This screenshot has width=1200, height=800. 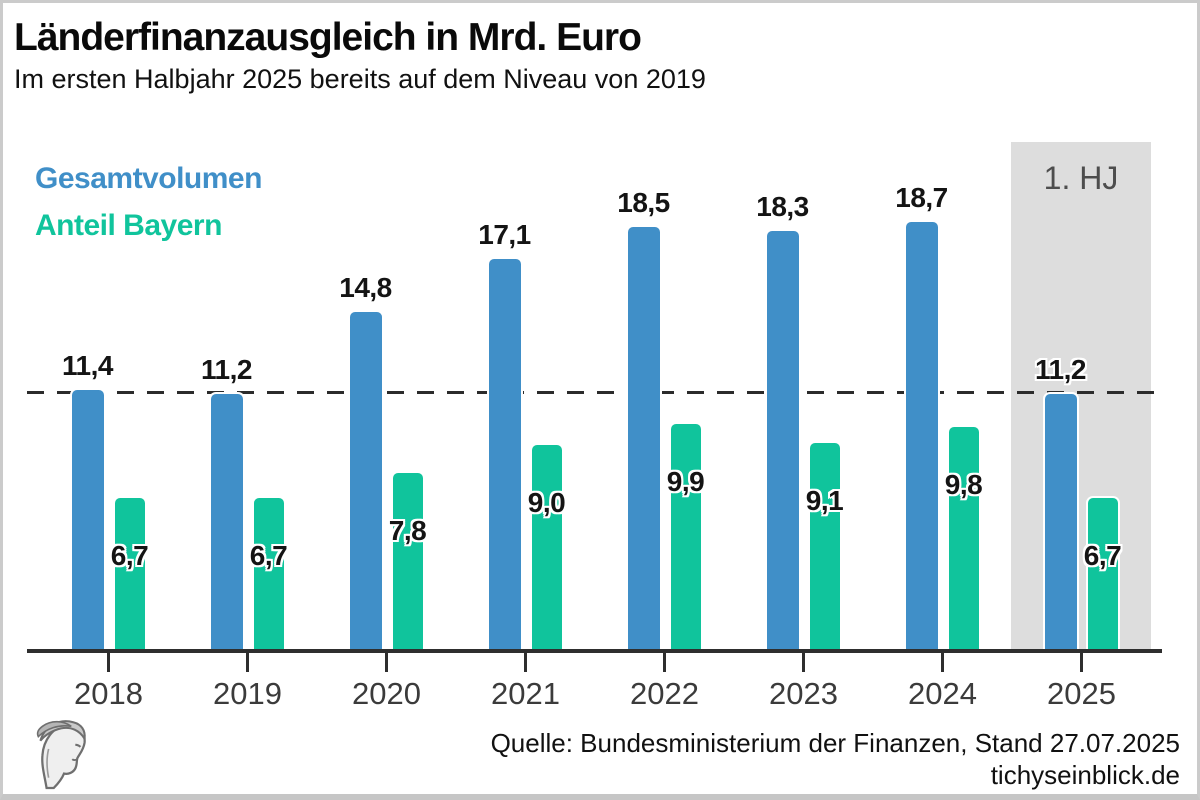 What do you see at coordinates (1081, 693) in the screenshot?
I see `x-axis-label-2025: 2025` at bounding box center [1081, 693].